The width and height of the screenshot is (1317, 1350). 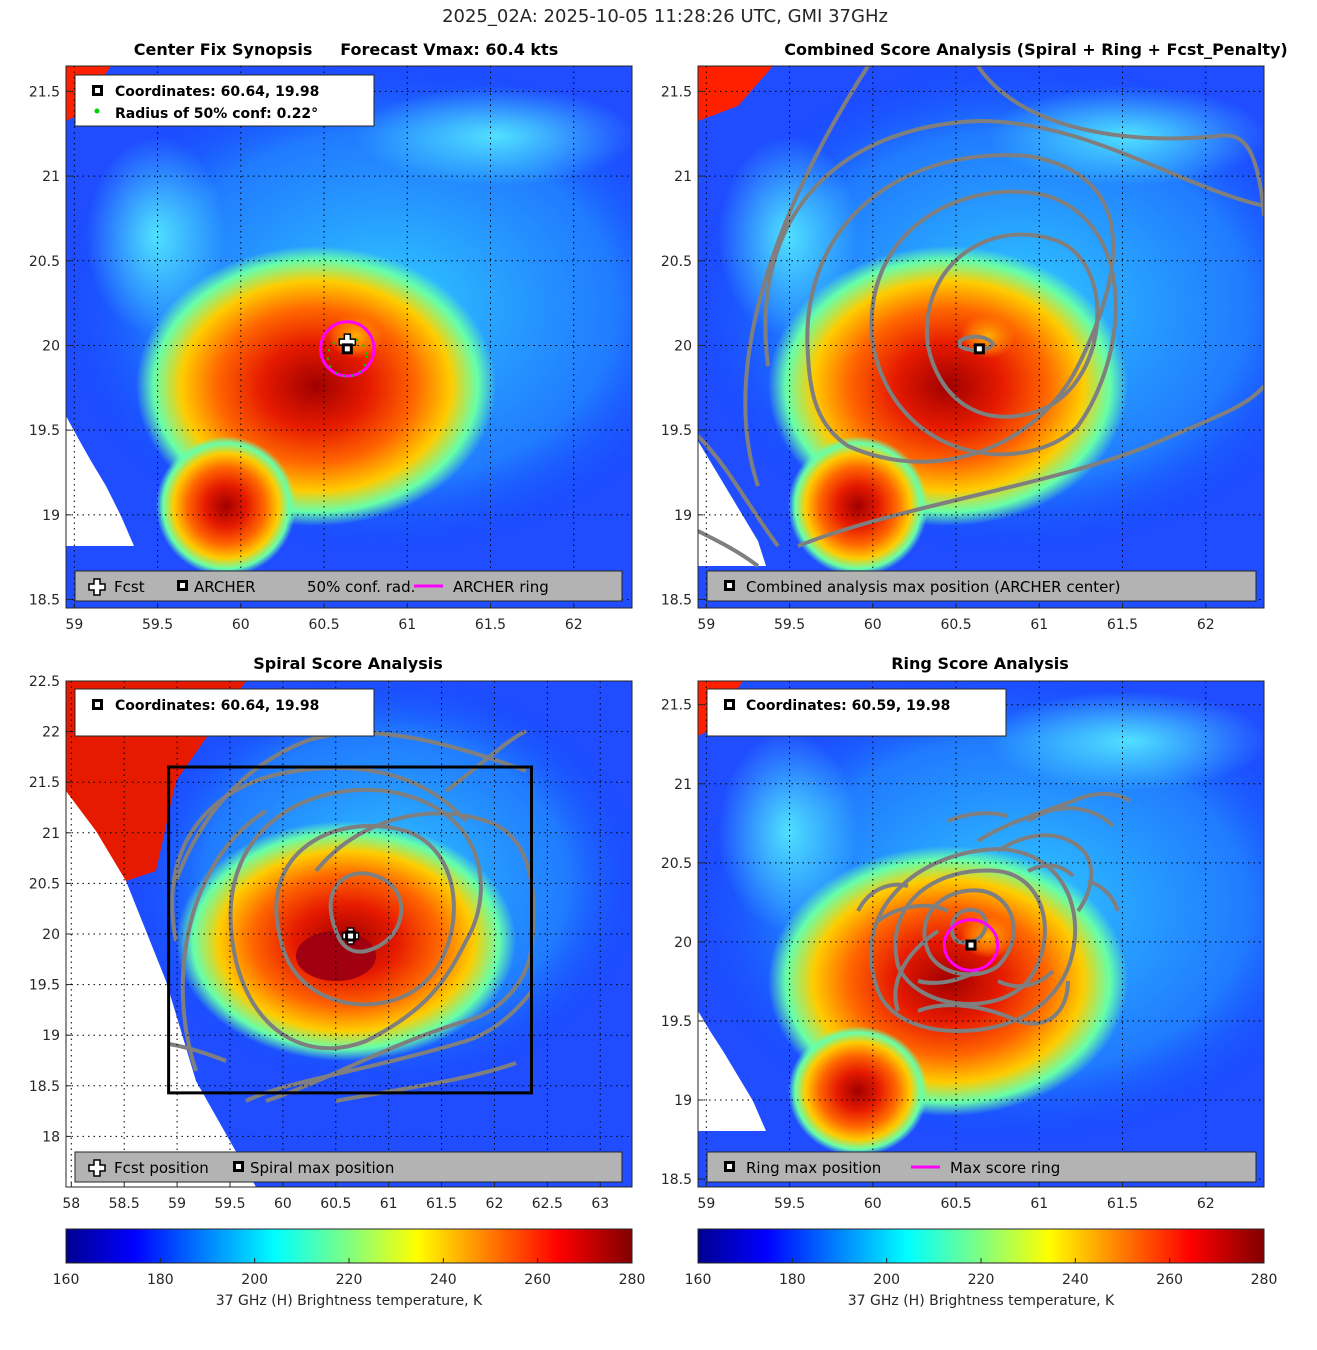 What do you see at coordinates (600, 1204) in the screenshot?
I see `x-tick-label: 63` at bounding box center [600, 1204].